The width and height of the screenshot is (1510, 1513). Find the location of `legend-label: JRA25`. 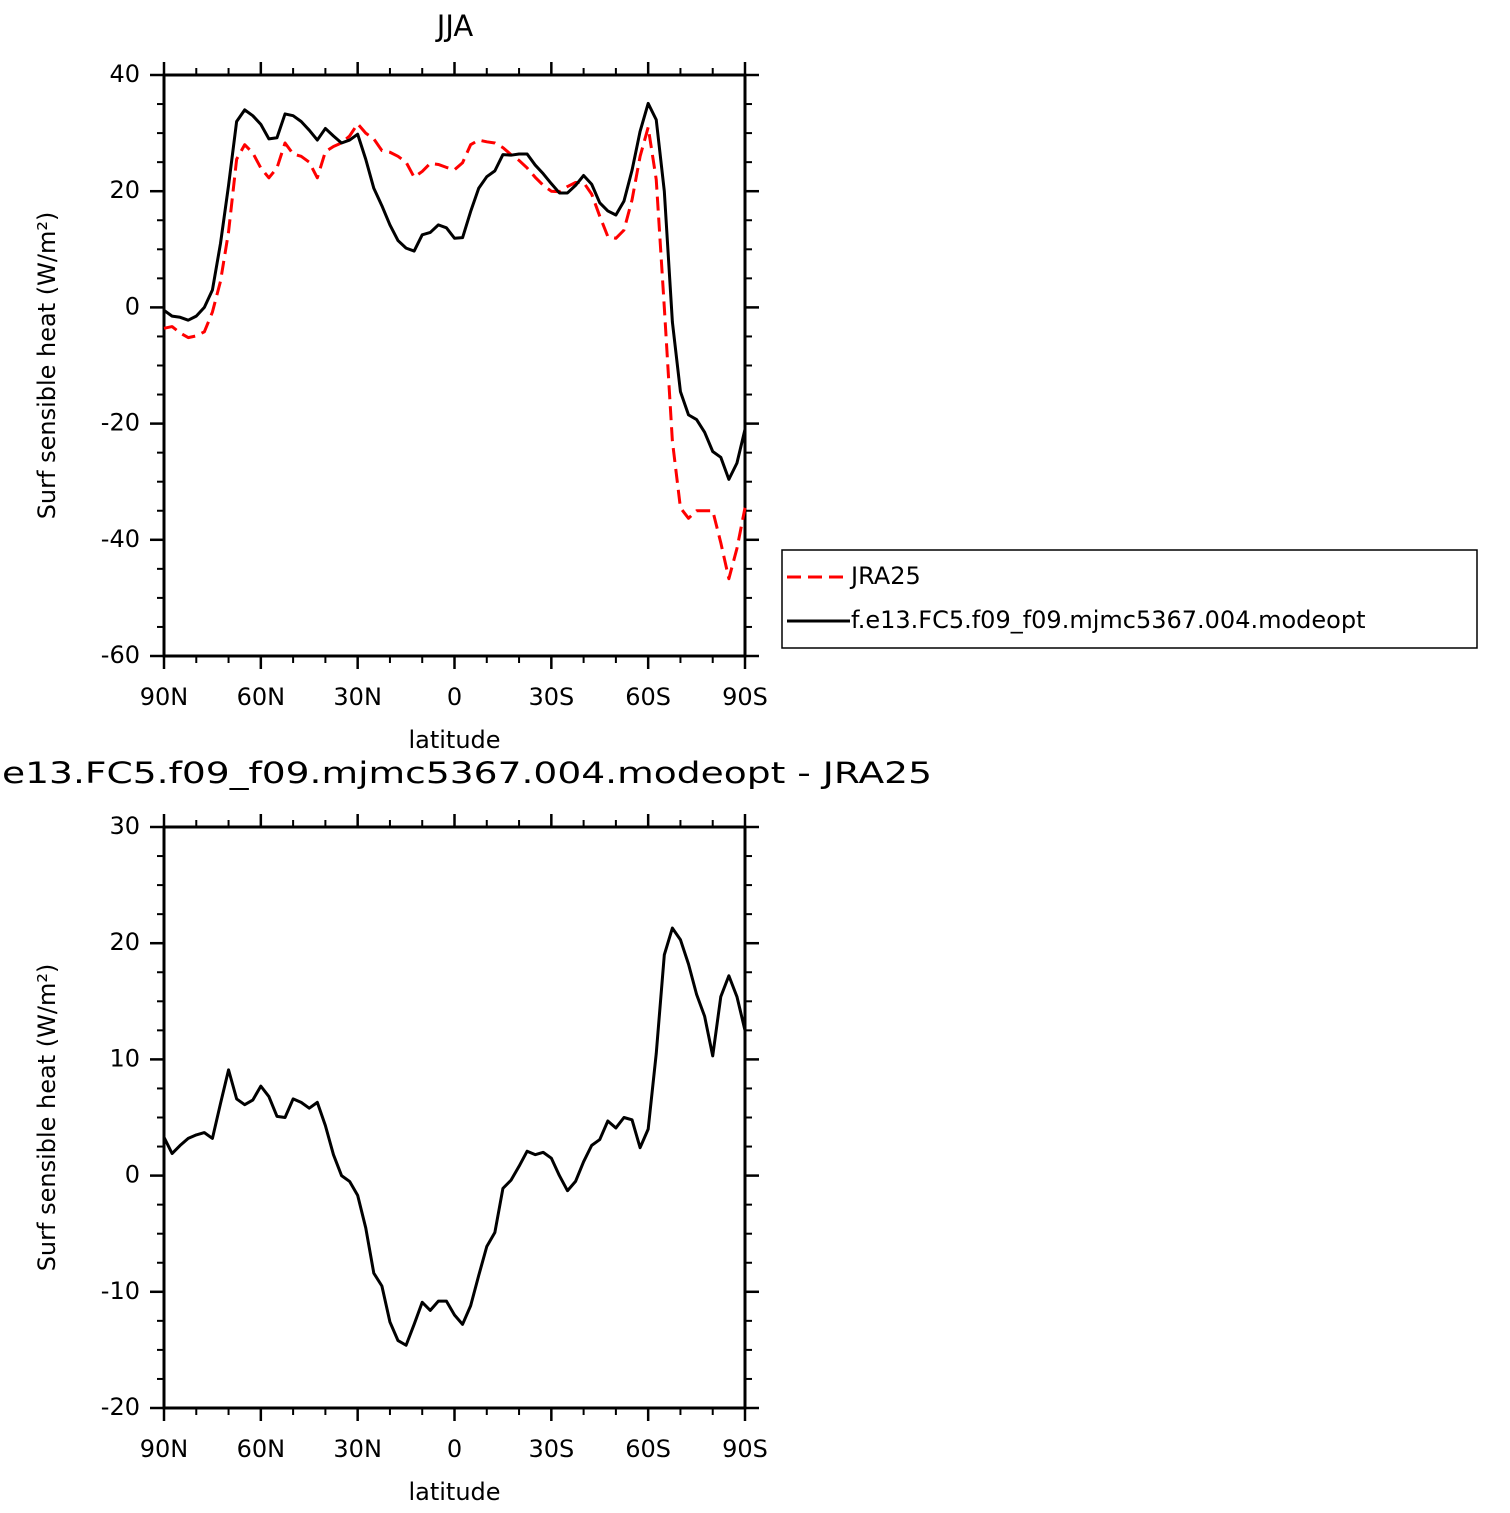

legend-label: JRA25 is located at coordinates (885, 576).